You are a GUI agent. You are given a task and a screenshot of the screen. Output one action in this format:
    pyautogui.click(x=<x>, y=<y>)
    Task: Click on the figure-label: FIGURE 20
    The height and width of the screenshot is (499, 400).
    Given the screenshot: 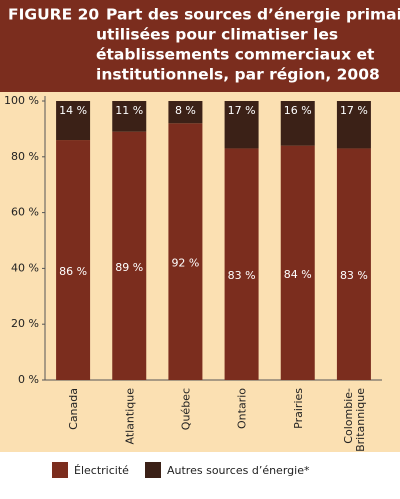 What is the action you would take?
    pyautogui.click(x=53, y=15)
    